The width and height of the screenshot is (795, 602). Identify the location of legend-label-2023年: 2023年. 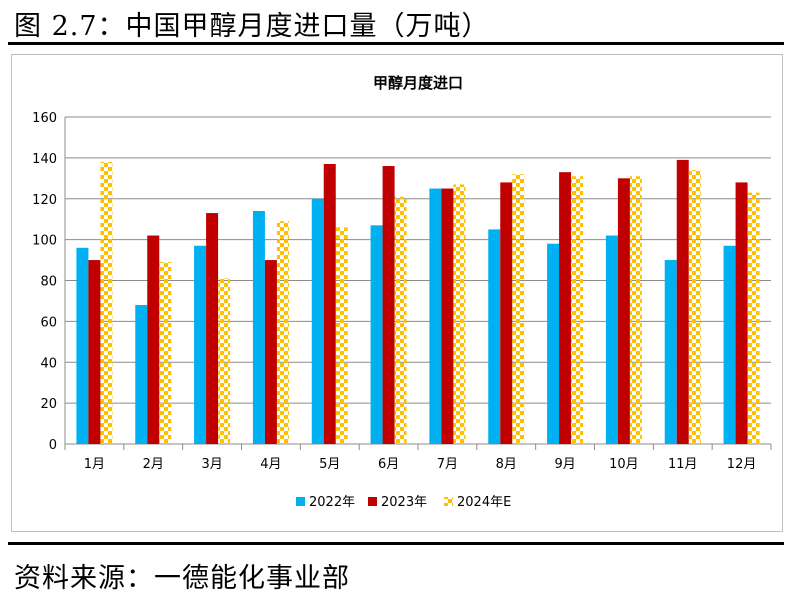
(404, 502).